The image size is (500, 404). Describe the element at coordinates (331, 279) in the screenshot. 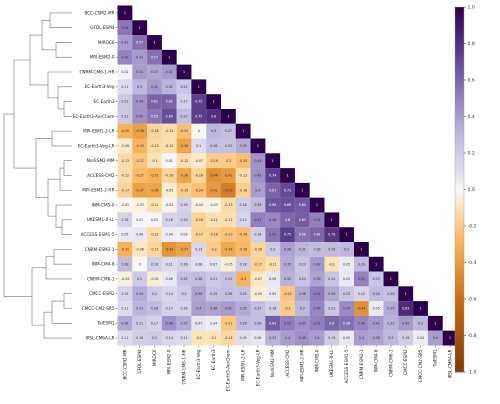

I see `cell-value-label: 0.24` at that location.